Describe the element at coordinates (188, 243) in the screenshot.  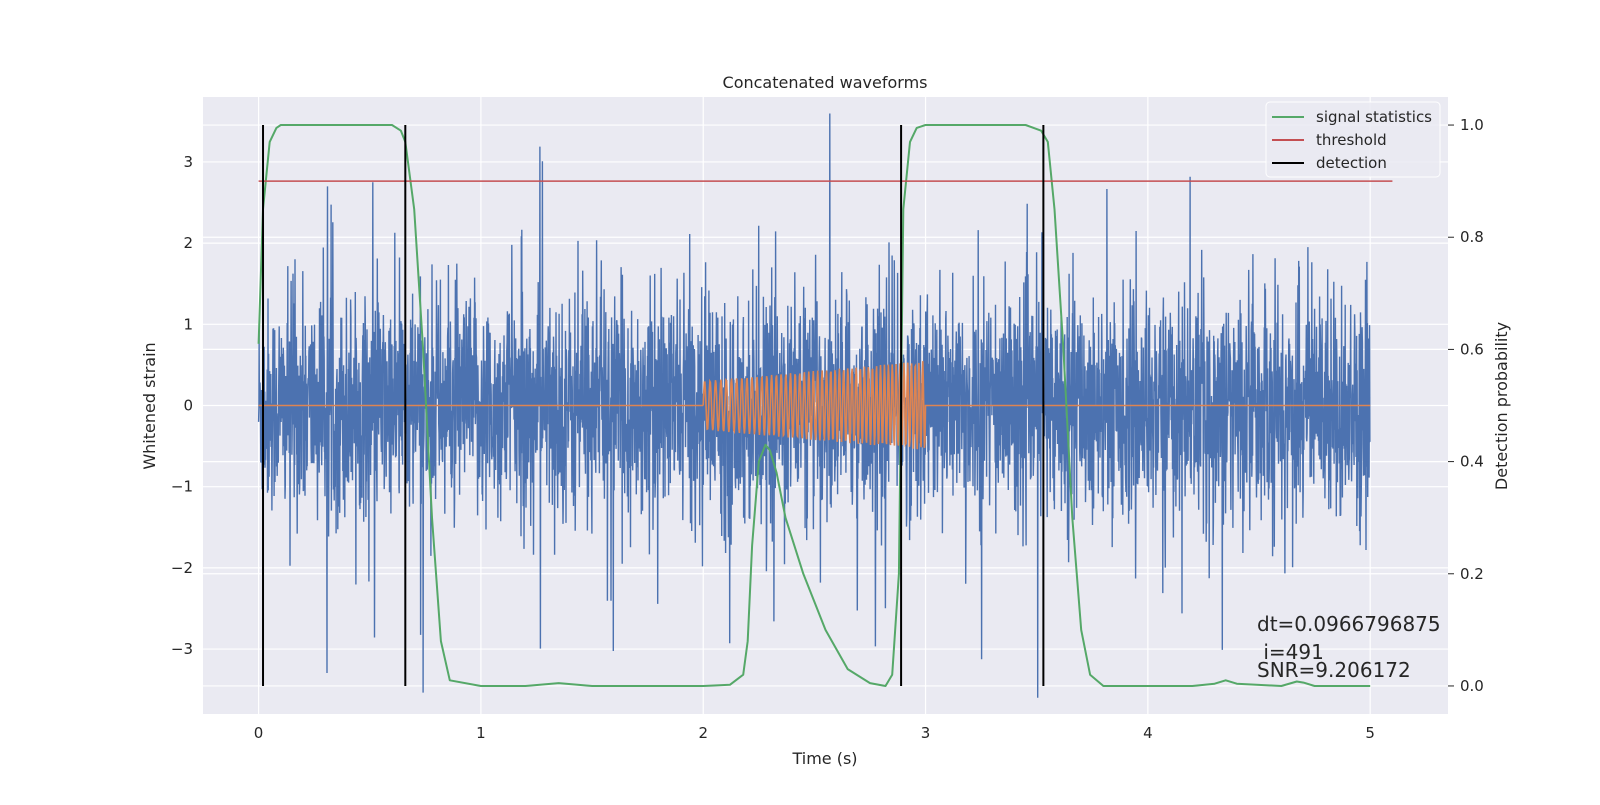
I see `y-left-tick-label: 2` at that location.